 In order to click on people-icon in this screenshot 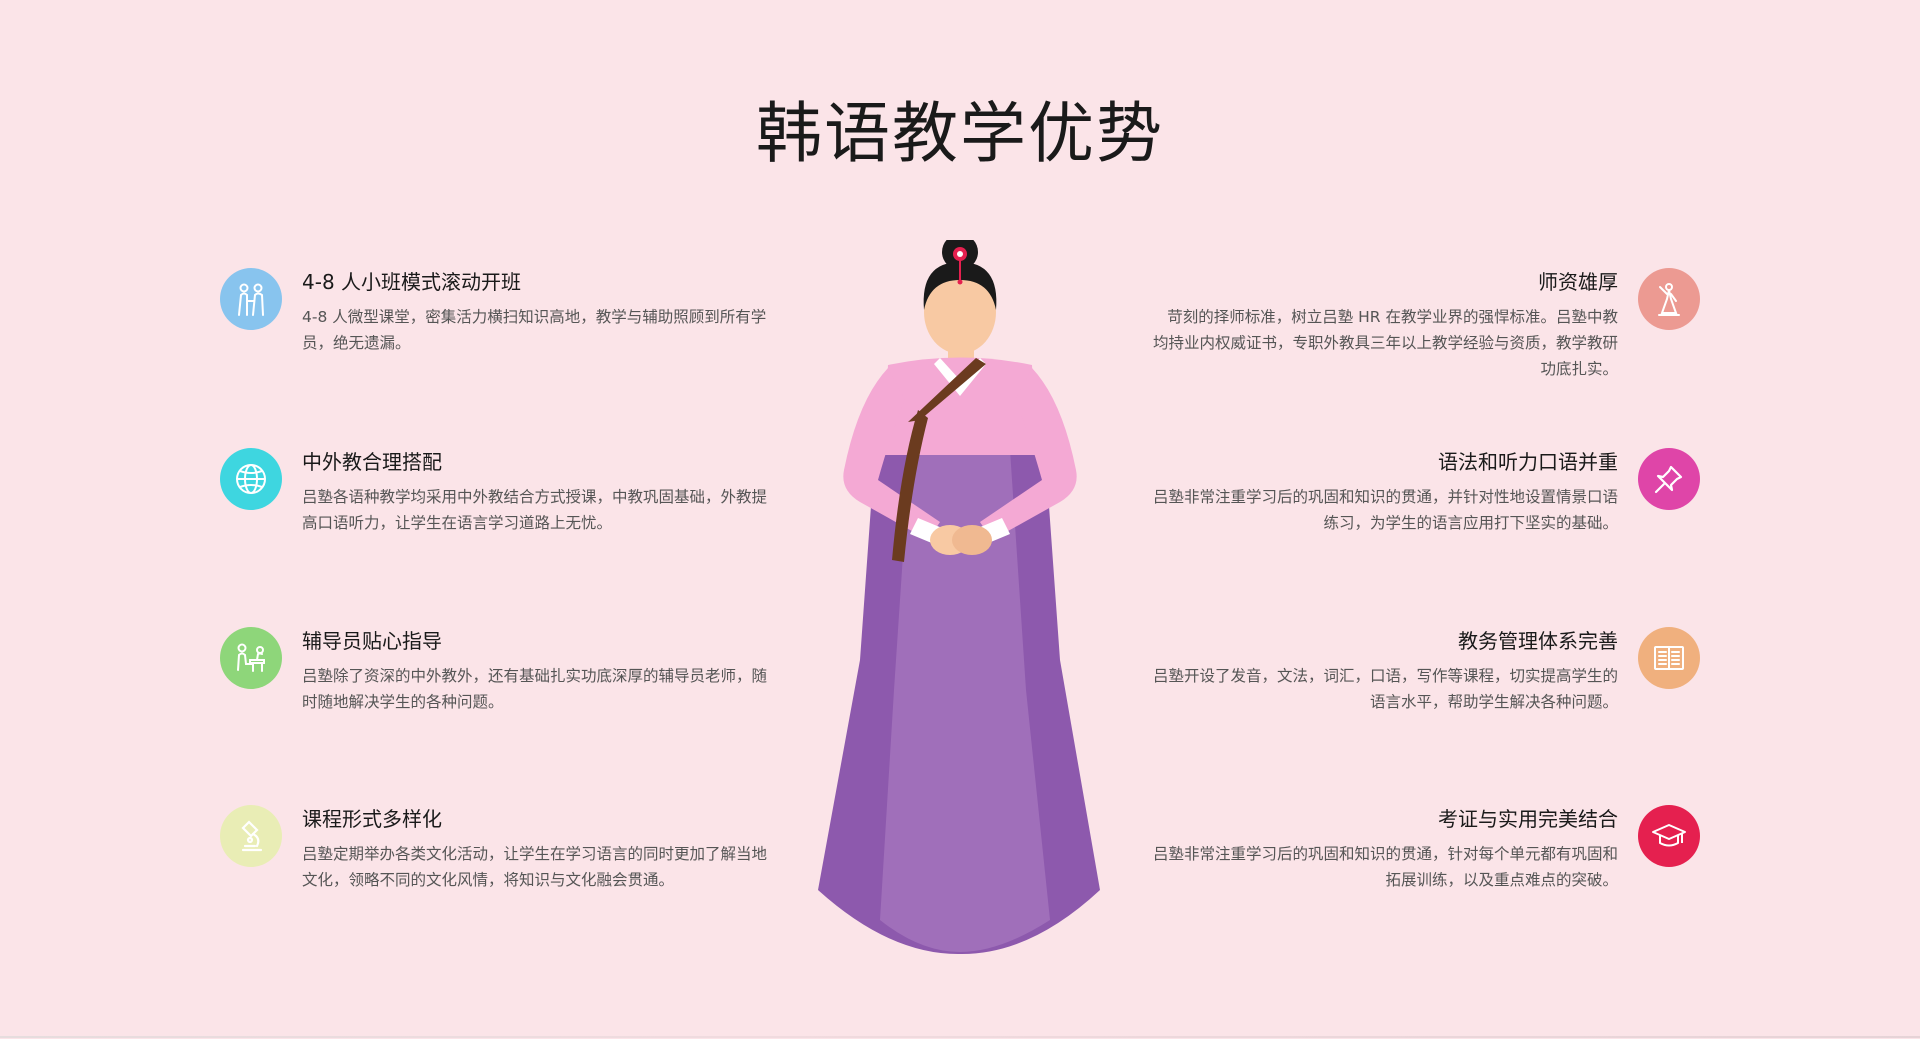, I will do `click(251, 299)`.